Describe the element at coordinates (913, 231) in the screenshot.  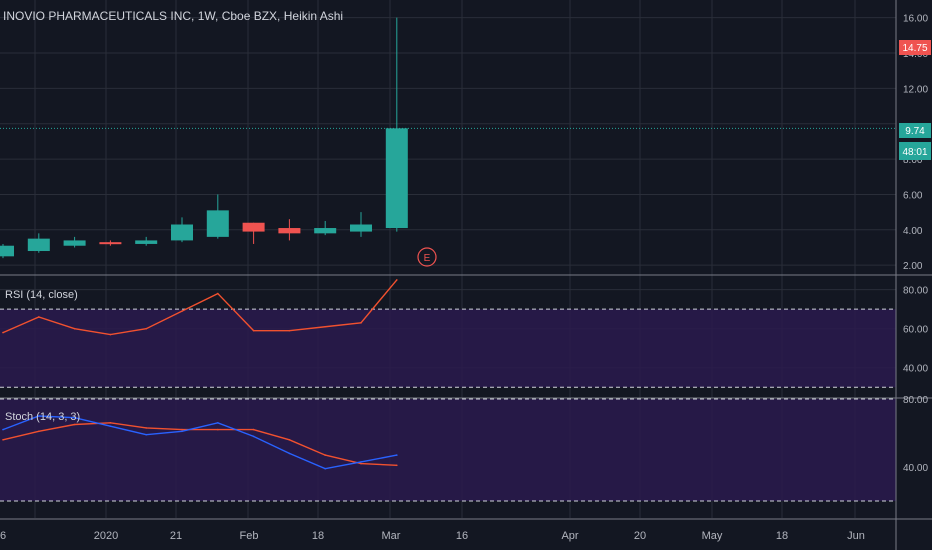
I see `price-tick-label: 4.00` at that location.